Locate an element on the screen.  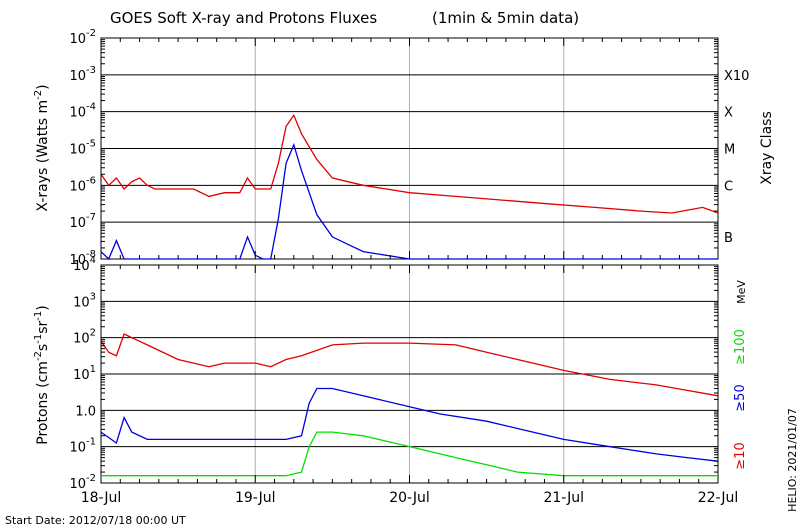
credit-label: HELIO: 2021/01/07 is located at coordinates (792, 460).